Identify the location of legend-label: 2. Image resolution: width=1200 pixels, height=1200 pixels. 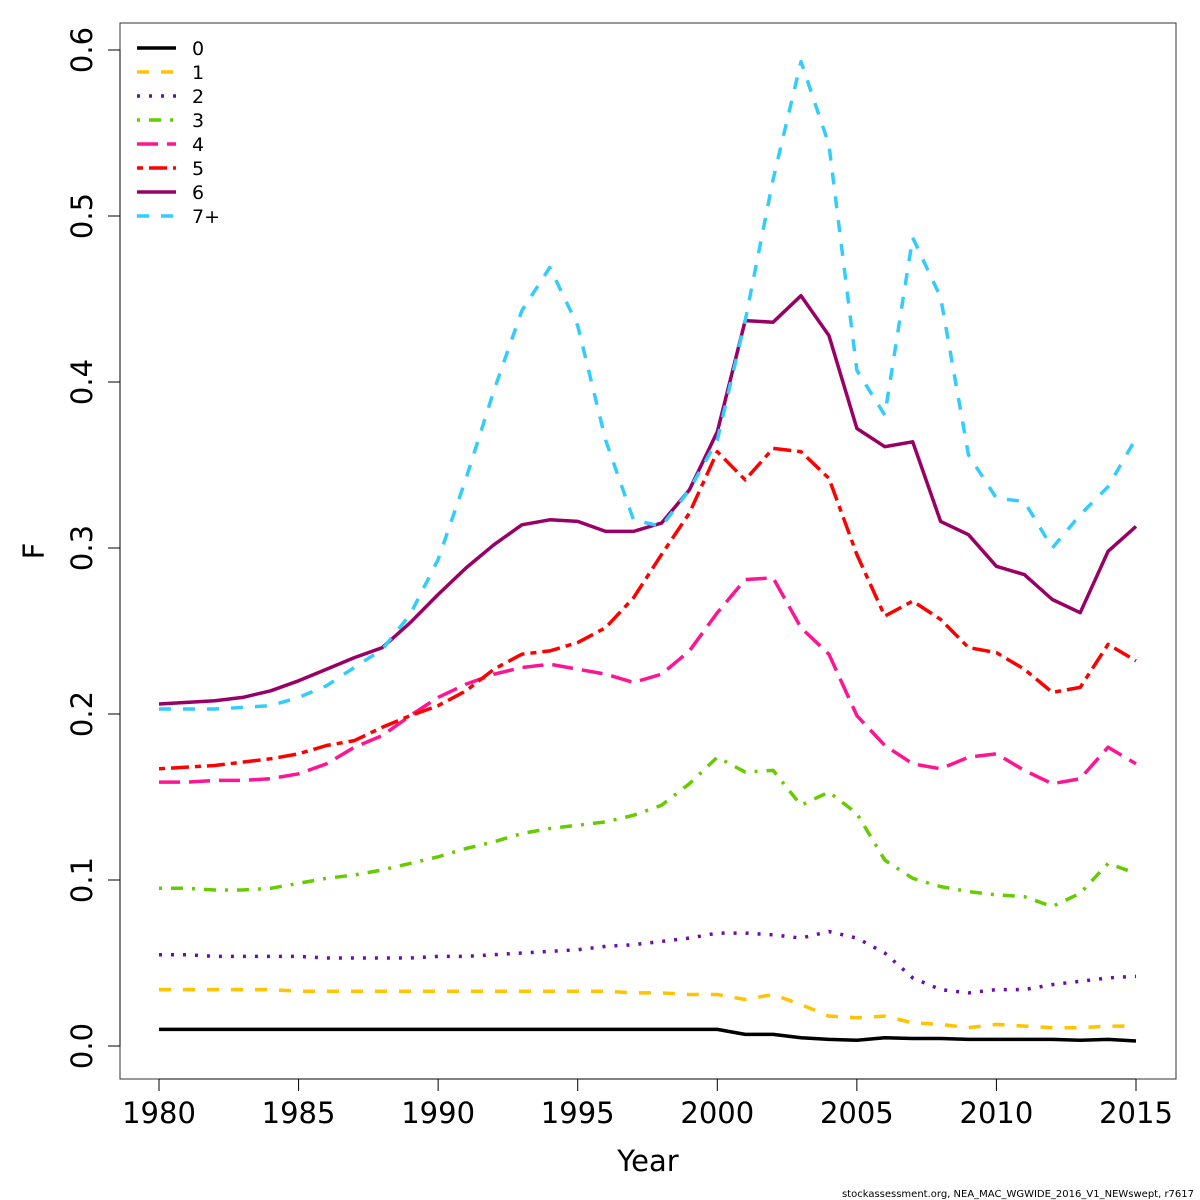
(198, 97).